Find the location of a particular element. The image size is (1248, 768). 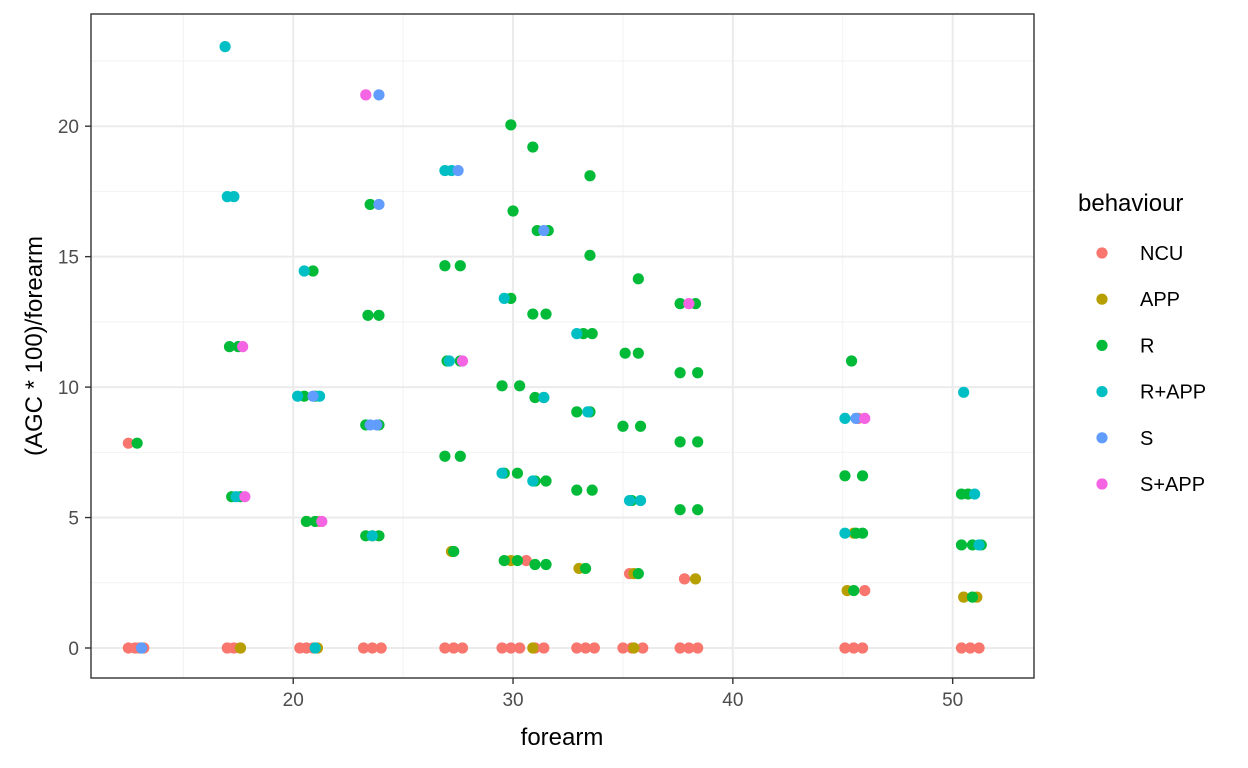

x-tick-label: 30 is located at coordinates (512, 700).